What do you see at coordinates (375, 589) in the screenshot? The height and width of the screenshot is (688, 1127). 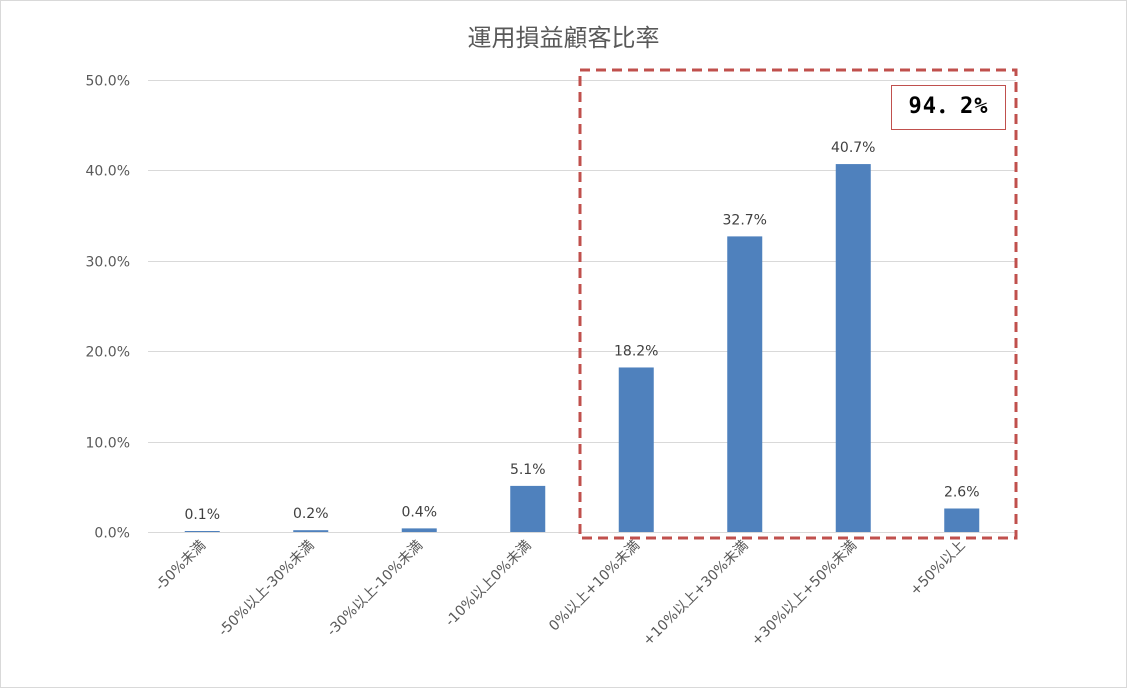 I see `x-tick-label: -30%以上-10%未満` at bounding box center [375, 589].